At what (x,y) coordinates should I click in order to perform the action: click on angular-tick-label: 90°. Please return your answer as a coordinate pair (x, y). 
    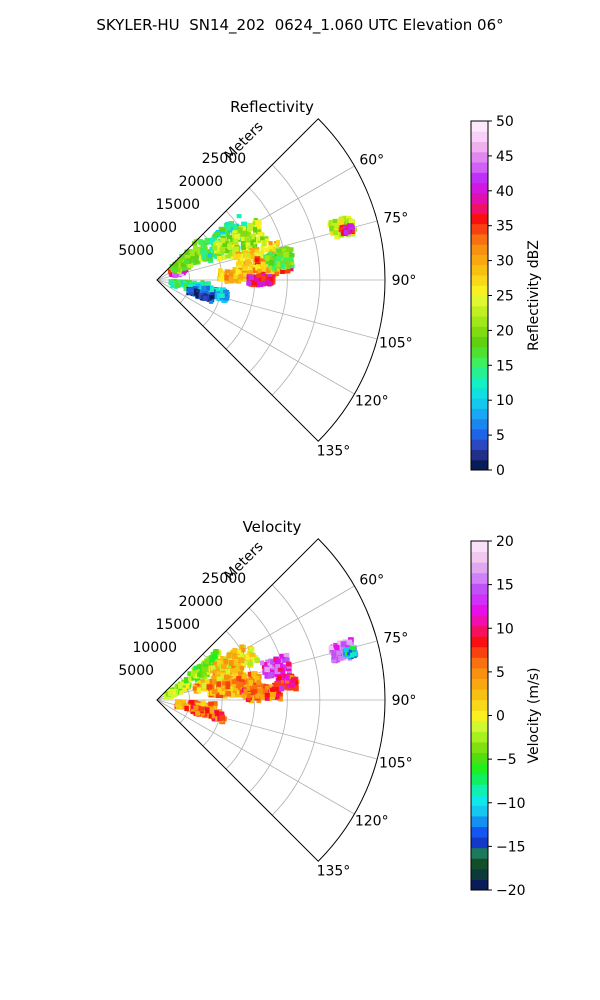
    Looking at the image, I should click on (404, 701).